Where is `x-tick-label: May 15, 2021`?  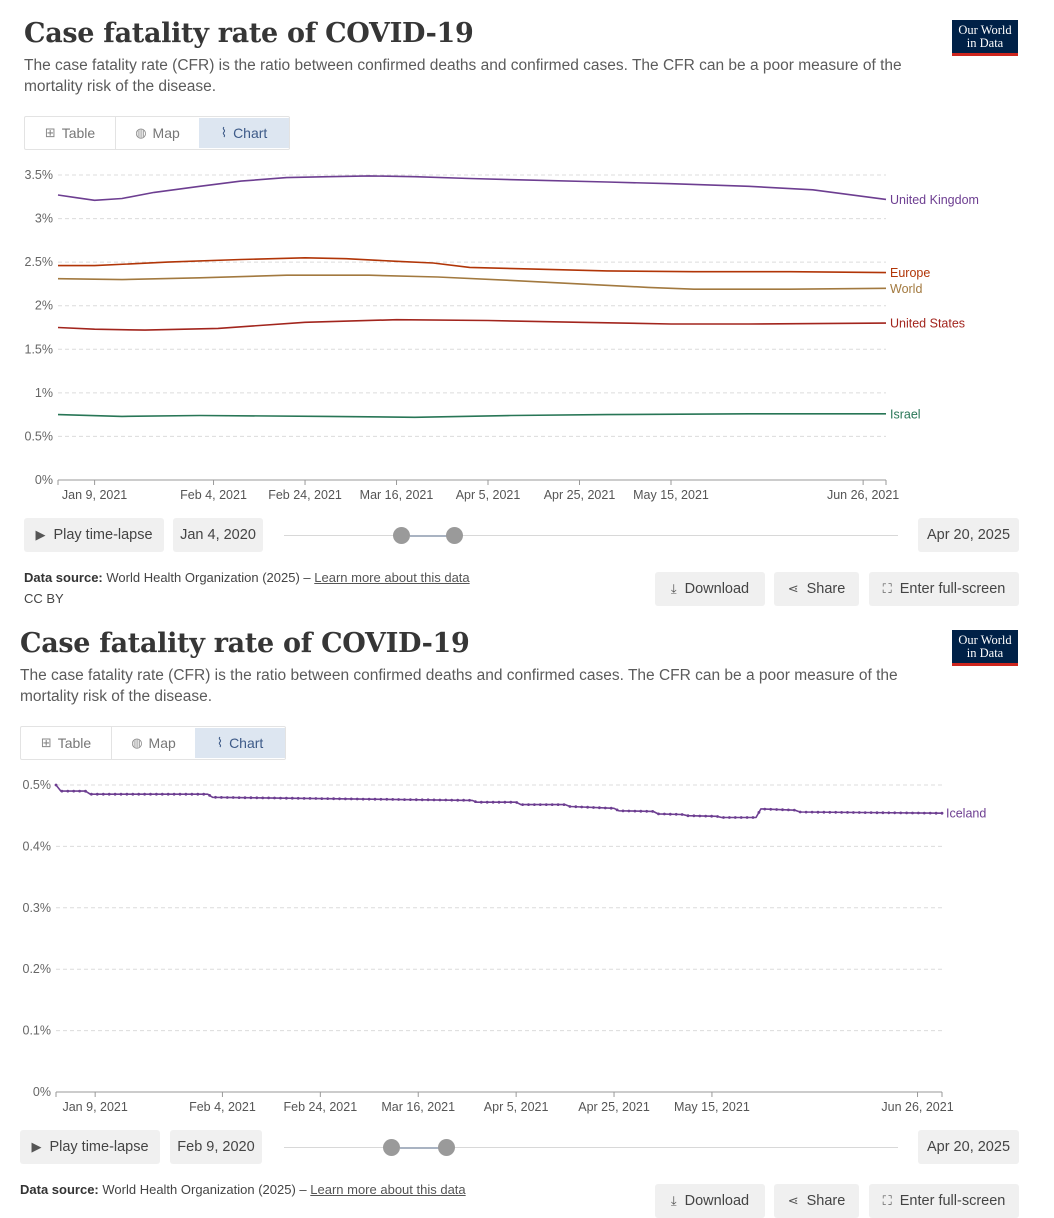
x-tick-label: May 15, 2021 is located at coordinates (712, 1107).